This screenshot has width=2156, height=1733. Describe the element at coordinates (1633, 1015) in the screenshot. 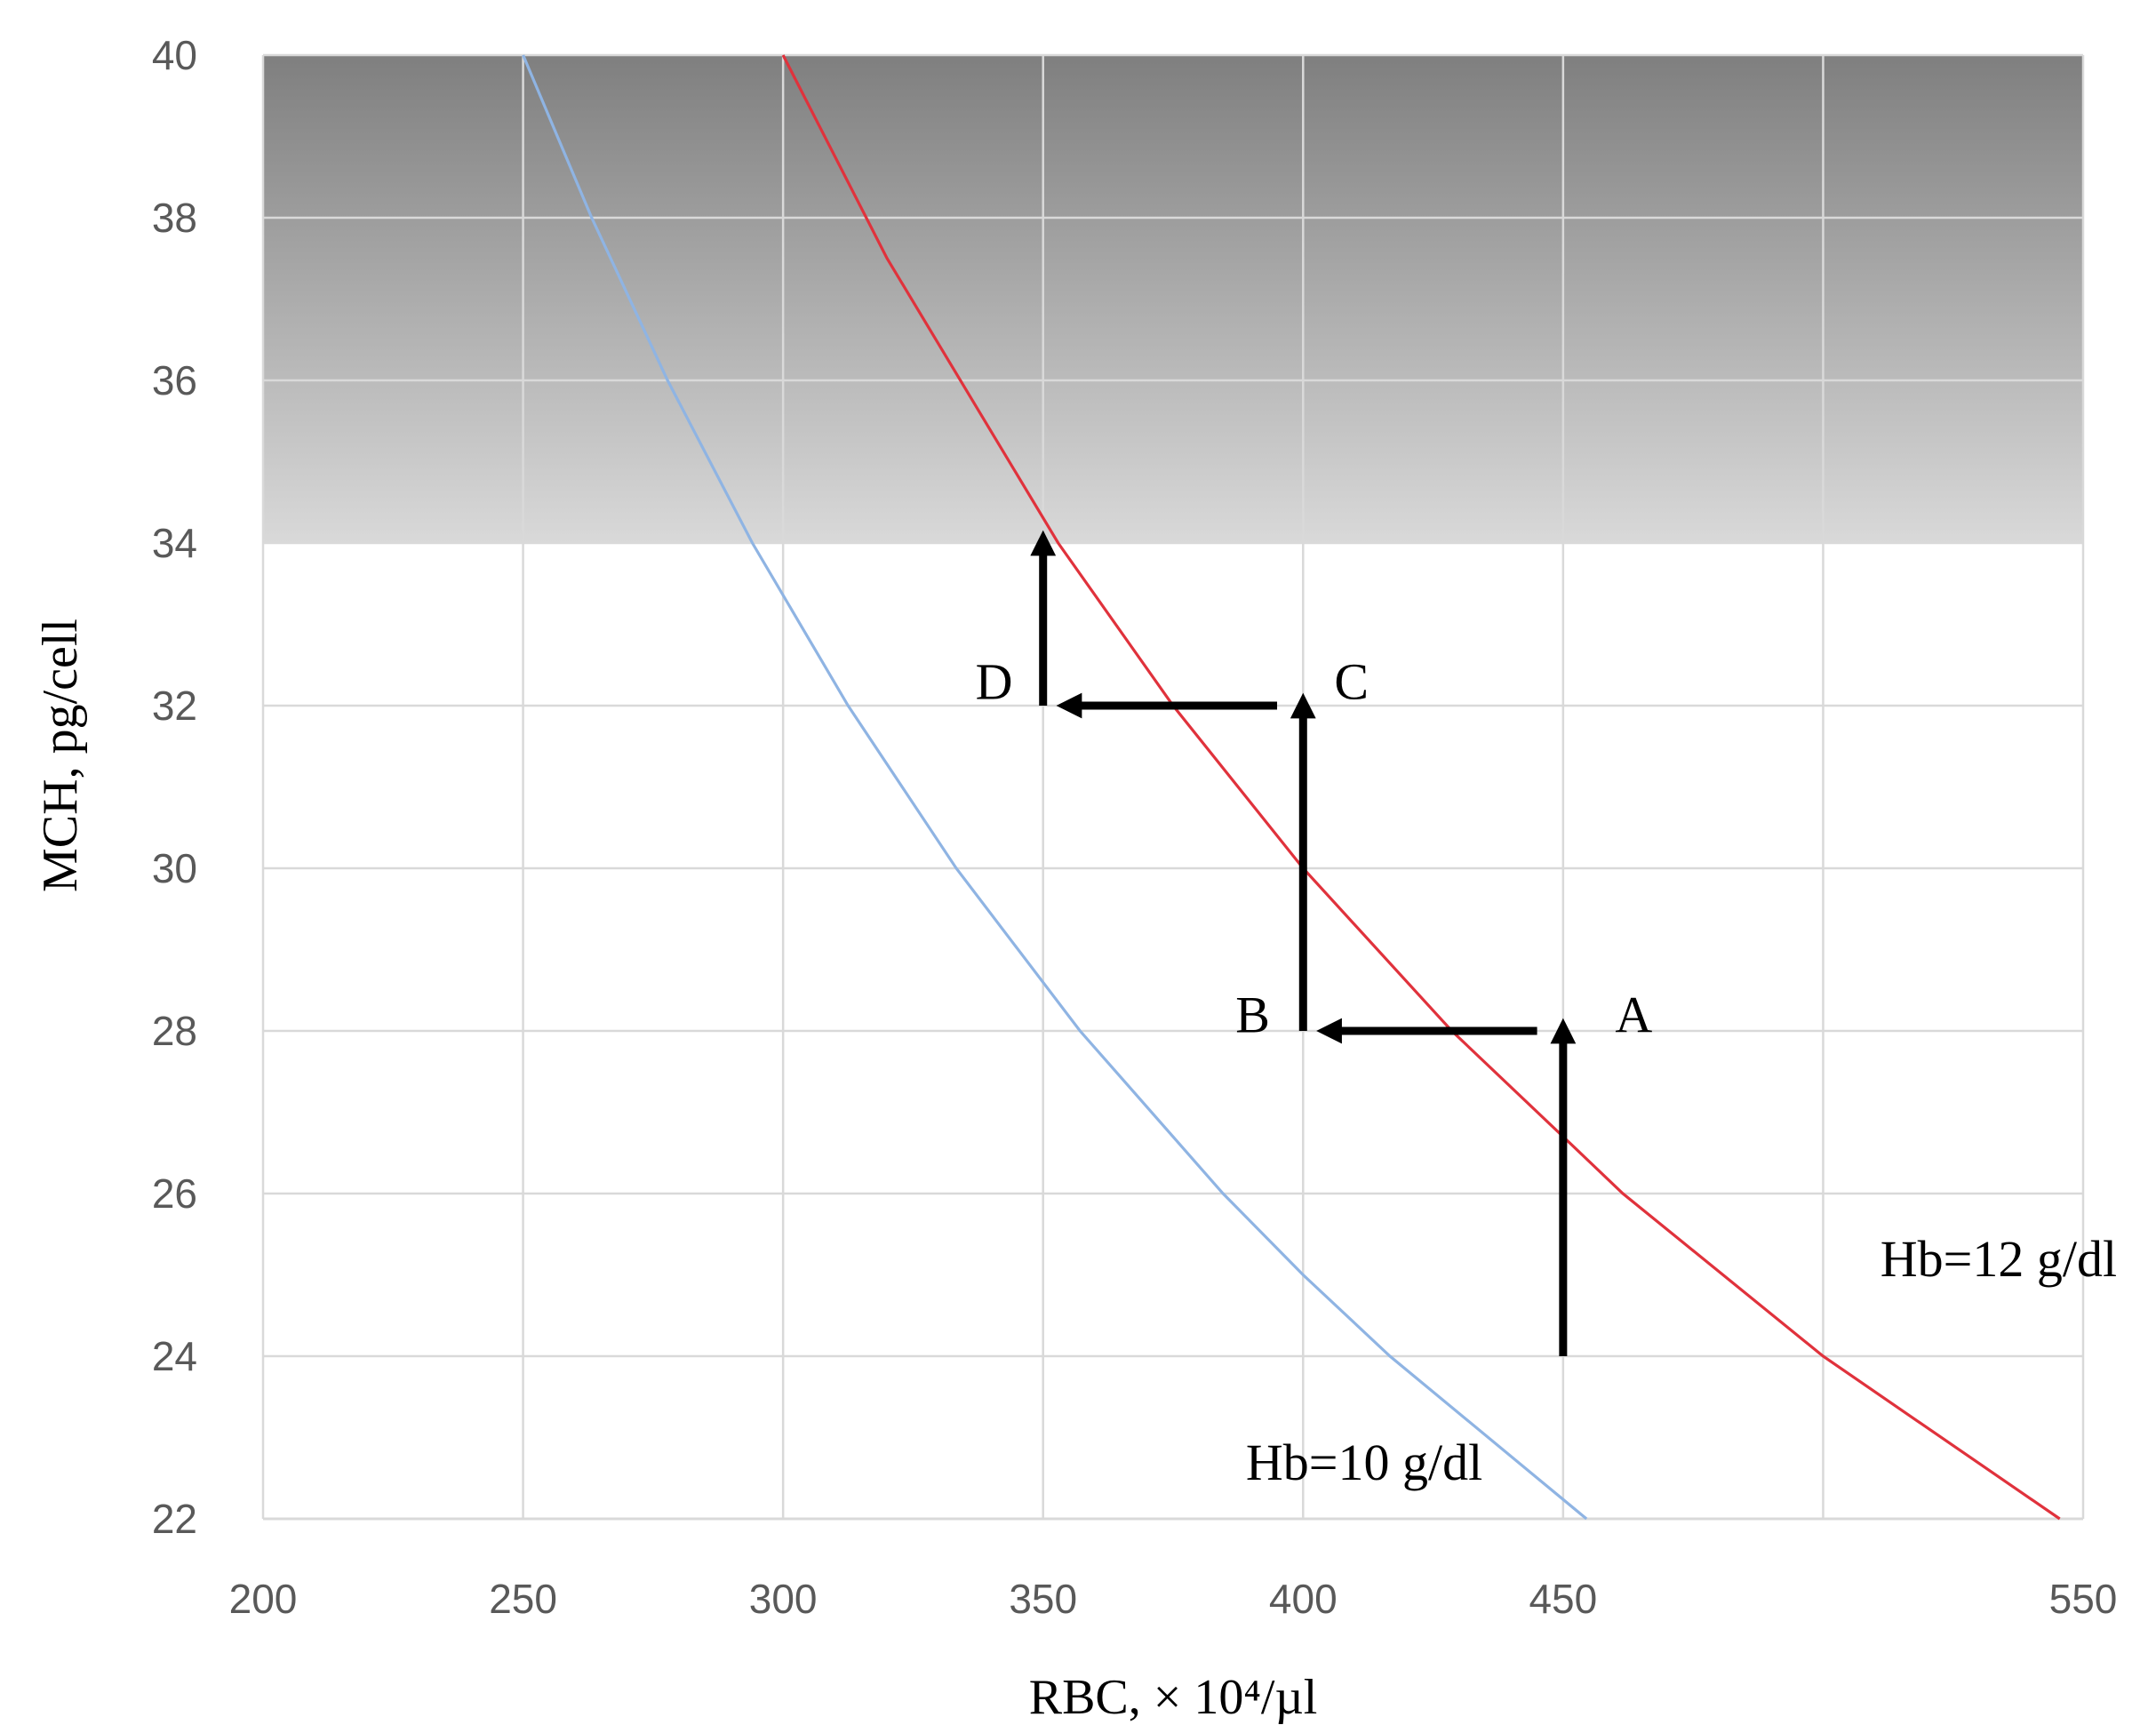

I see `annotation-a: A` at that location.